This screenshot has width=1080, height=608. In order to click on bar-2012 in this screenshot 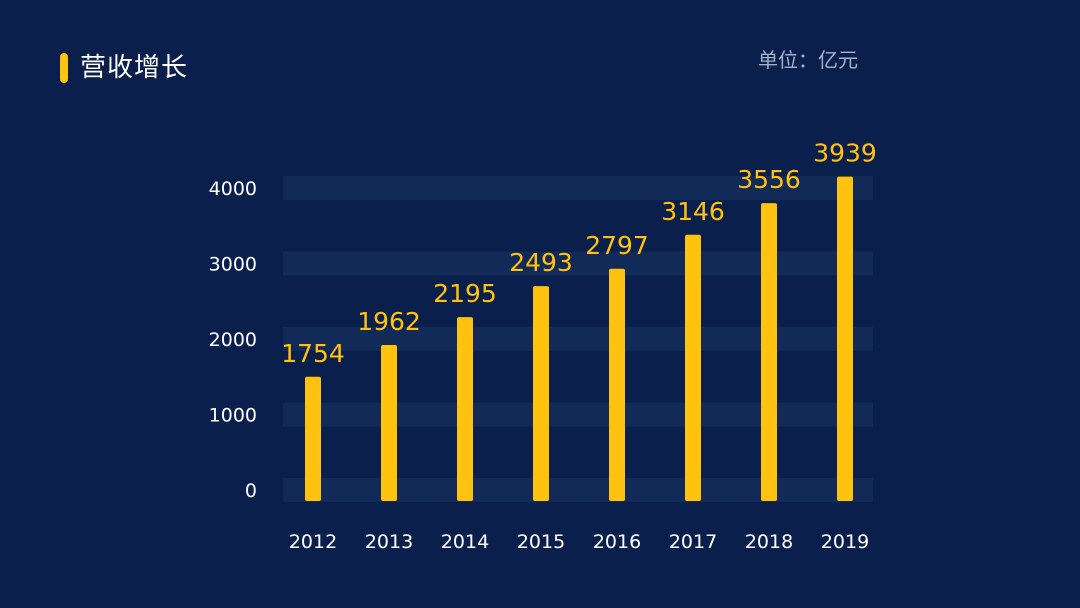, I will do `click(313, 438)`.